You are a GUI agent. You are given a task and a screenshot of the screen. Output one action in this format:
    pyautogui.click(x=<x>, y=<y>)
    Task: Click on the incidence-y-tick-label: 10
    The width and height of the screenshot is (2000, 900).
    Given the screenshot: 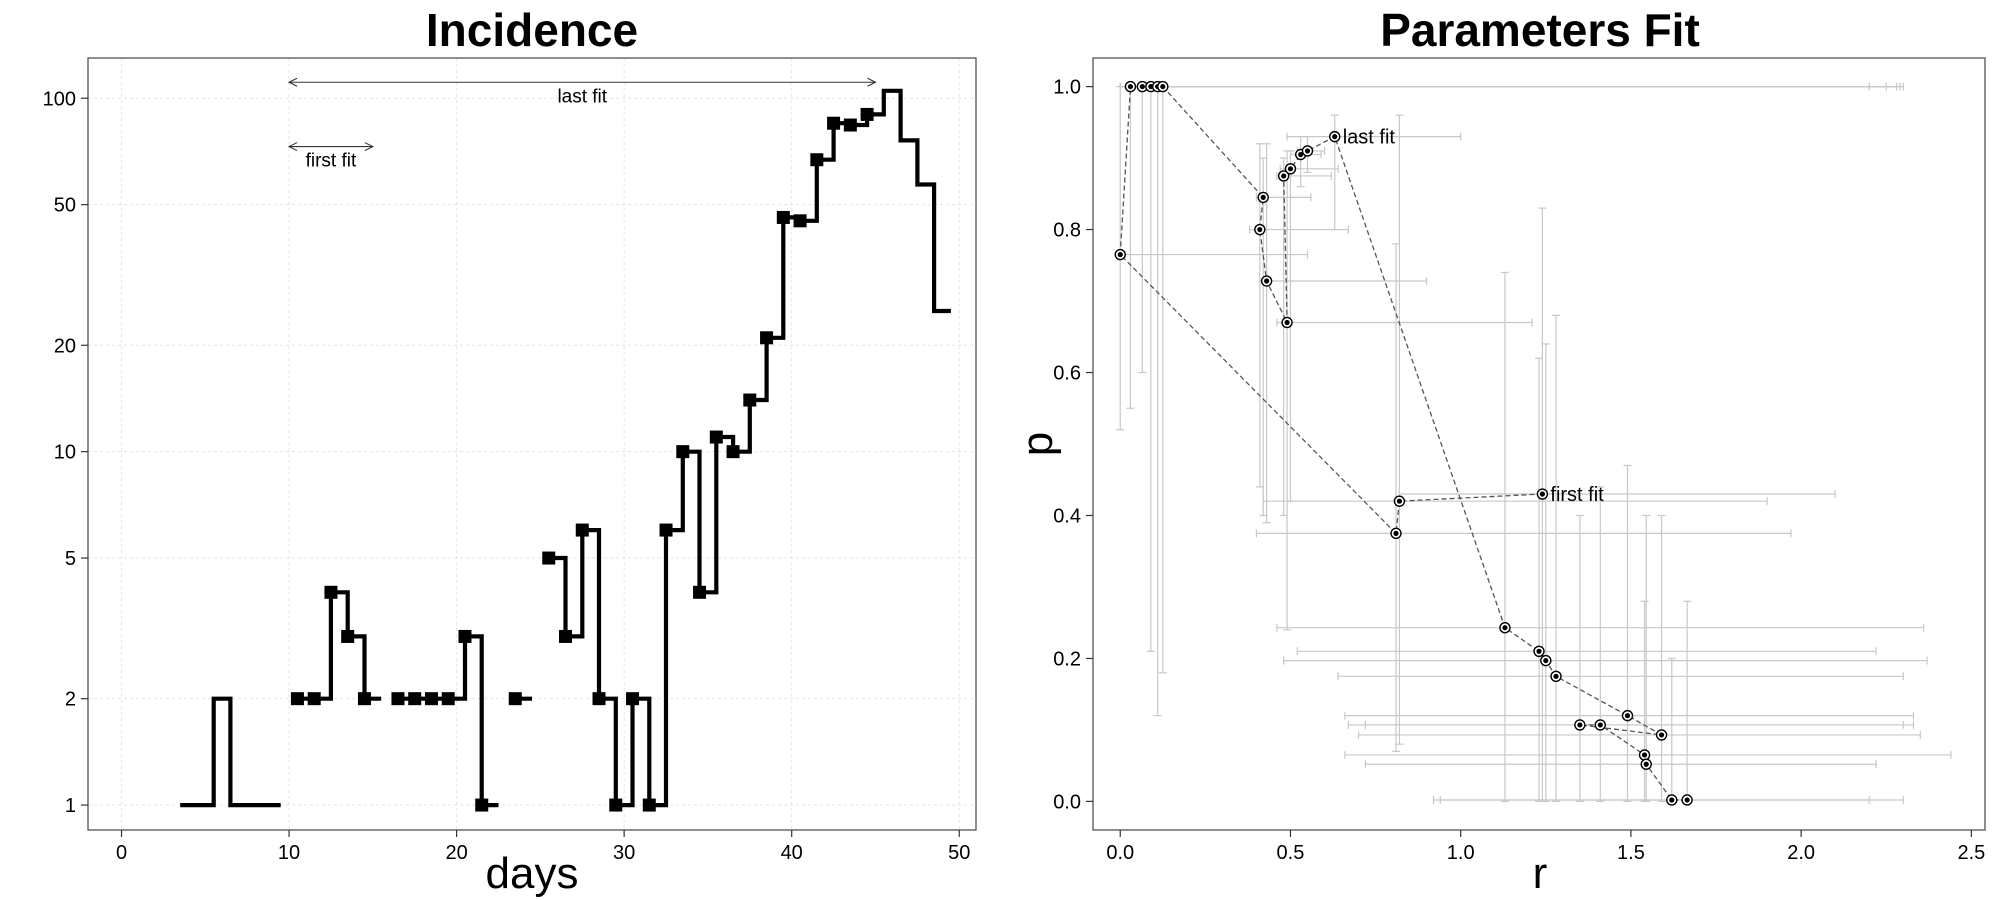 What is the action you would take?
    pyautogui.click(x=65, y=453)
    